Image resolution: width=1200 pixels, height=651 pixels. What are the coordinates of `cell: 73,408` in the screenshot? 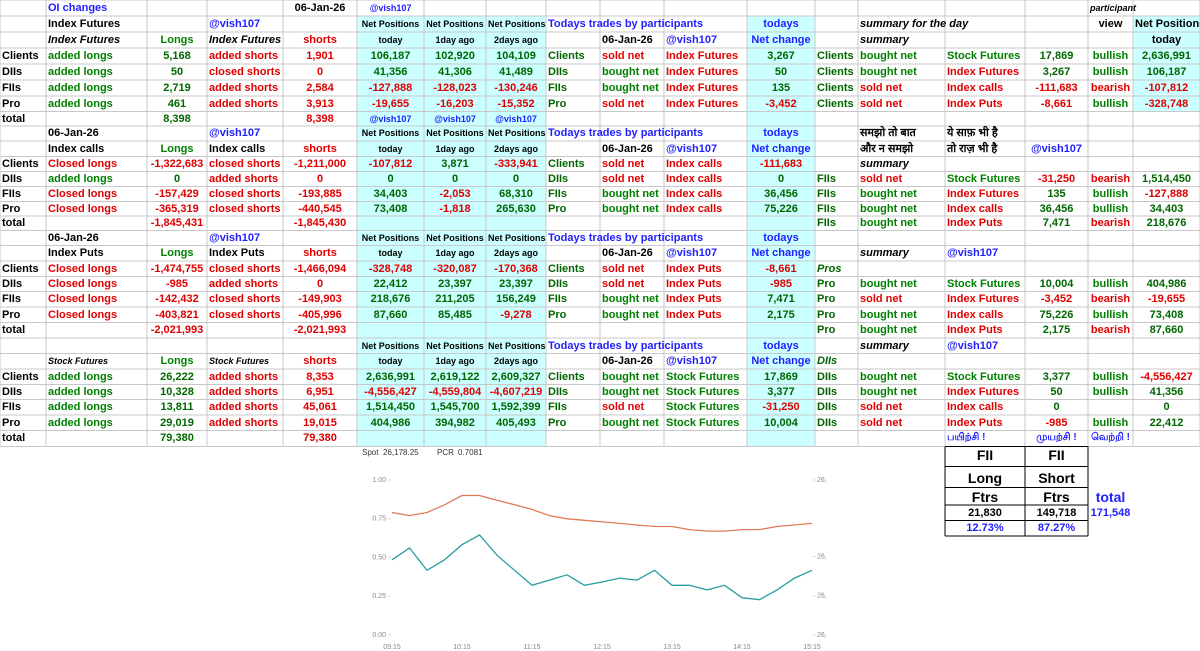 It's located at (1166, 315).